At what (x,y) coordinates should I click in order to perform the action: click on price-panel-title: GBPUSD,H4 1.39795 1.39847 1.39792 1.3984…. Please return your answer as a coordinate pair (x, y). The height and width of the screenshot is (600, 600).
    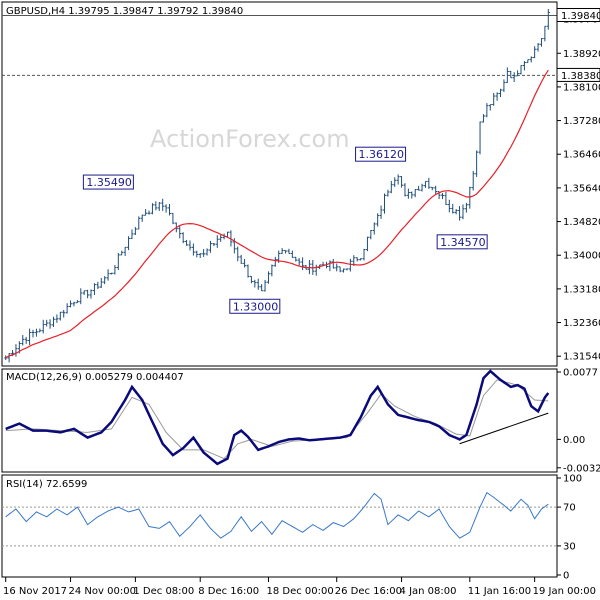
    Looking at the image, I should click on (124, 11).